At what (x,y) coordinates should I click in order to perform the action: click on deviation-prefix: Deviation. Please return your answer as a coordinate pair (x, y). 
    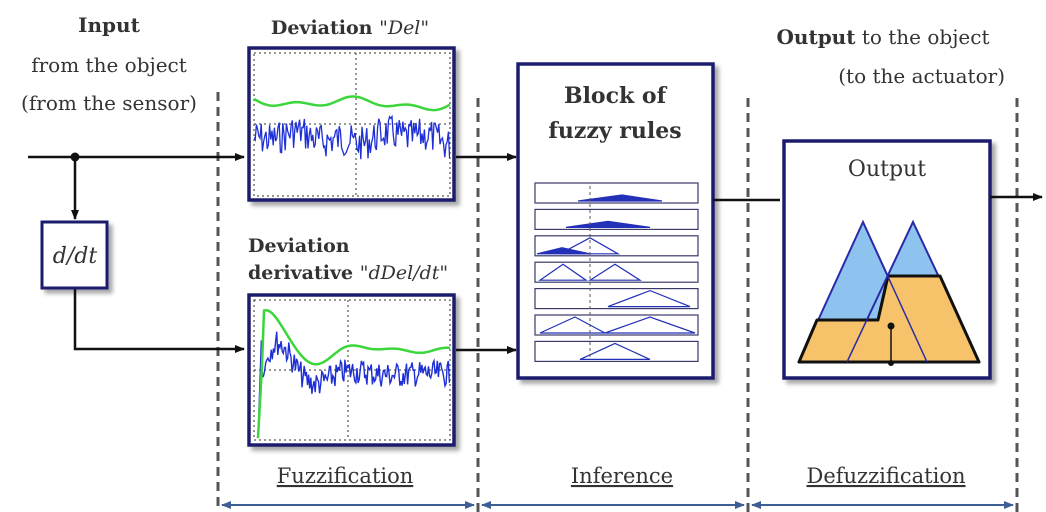
    Looking at the image, I should click on (325, 28).